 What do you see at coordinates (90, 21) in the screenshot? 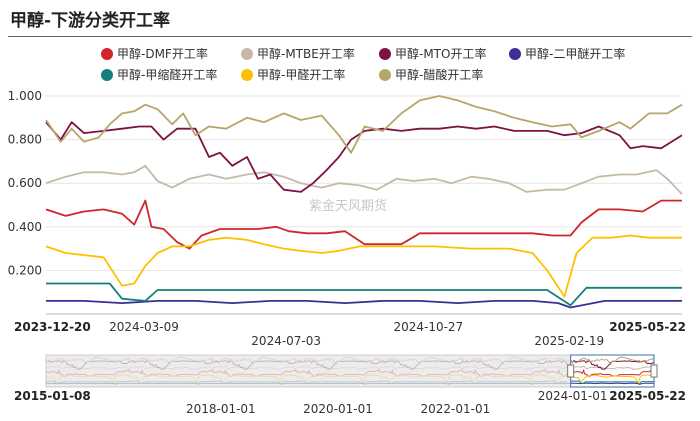
I see `page-title: 甲醇-下游分类开工率` at bounding box center [90, 21].